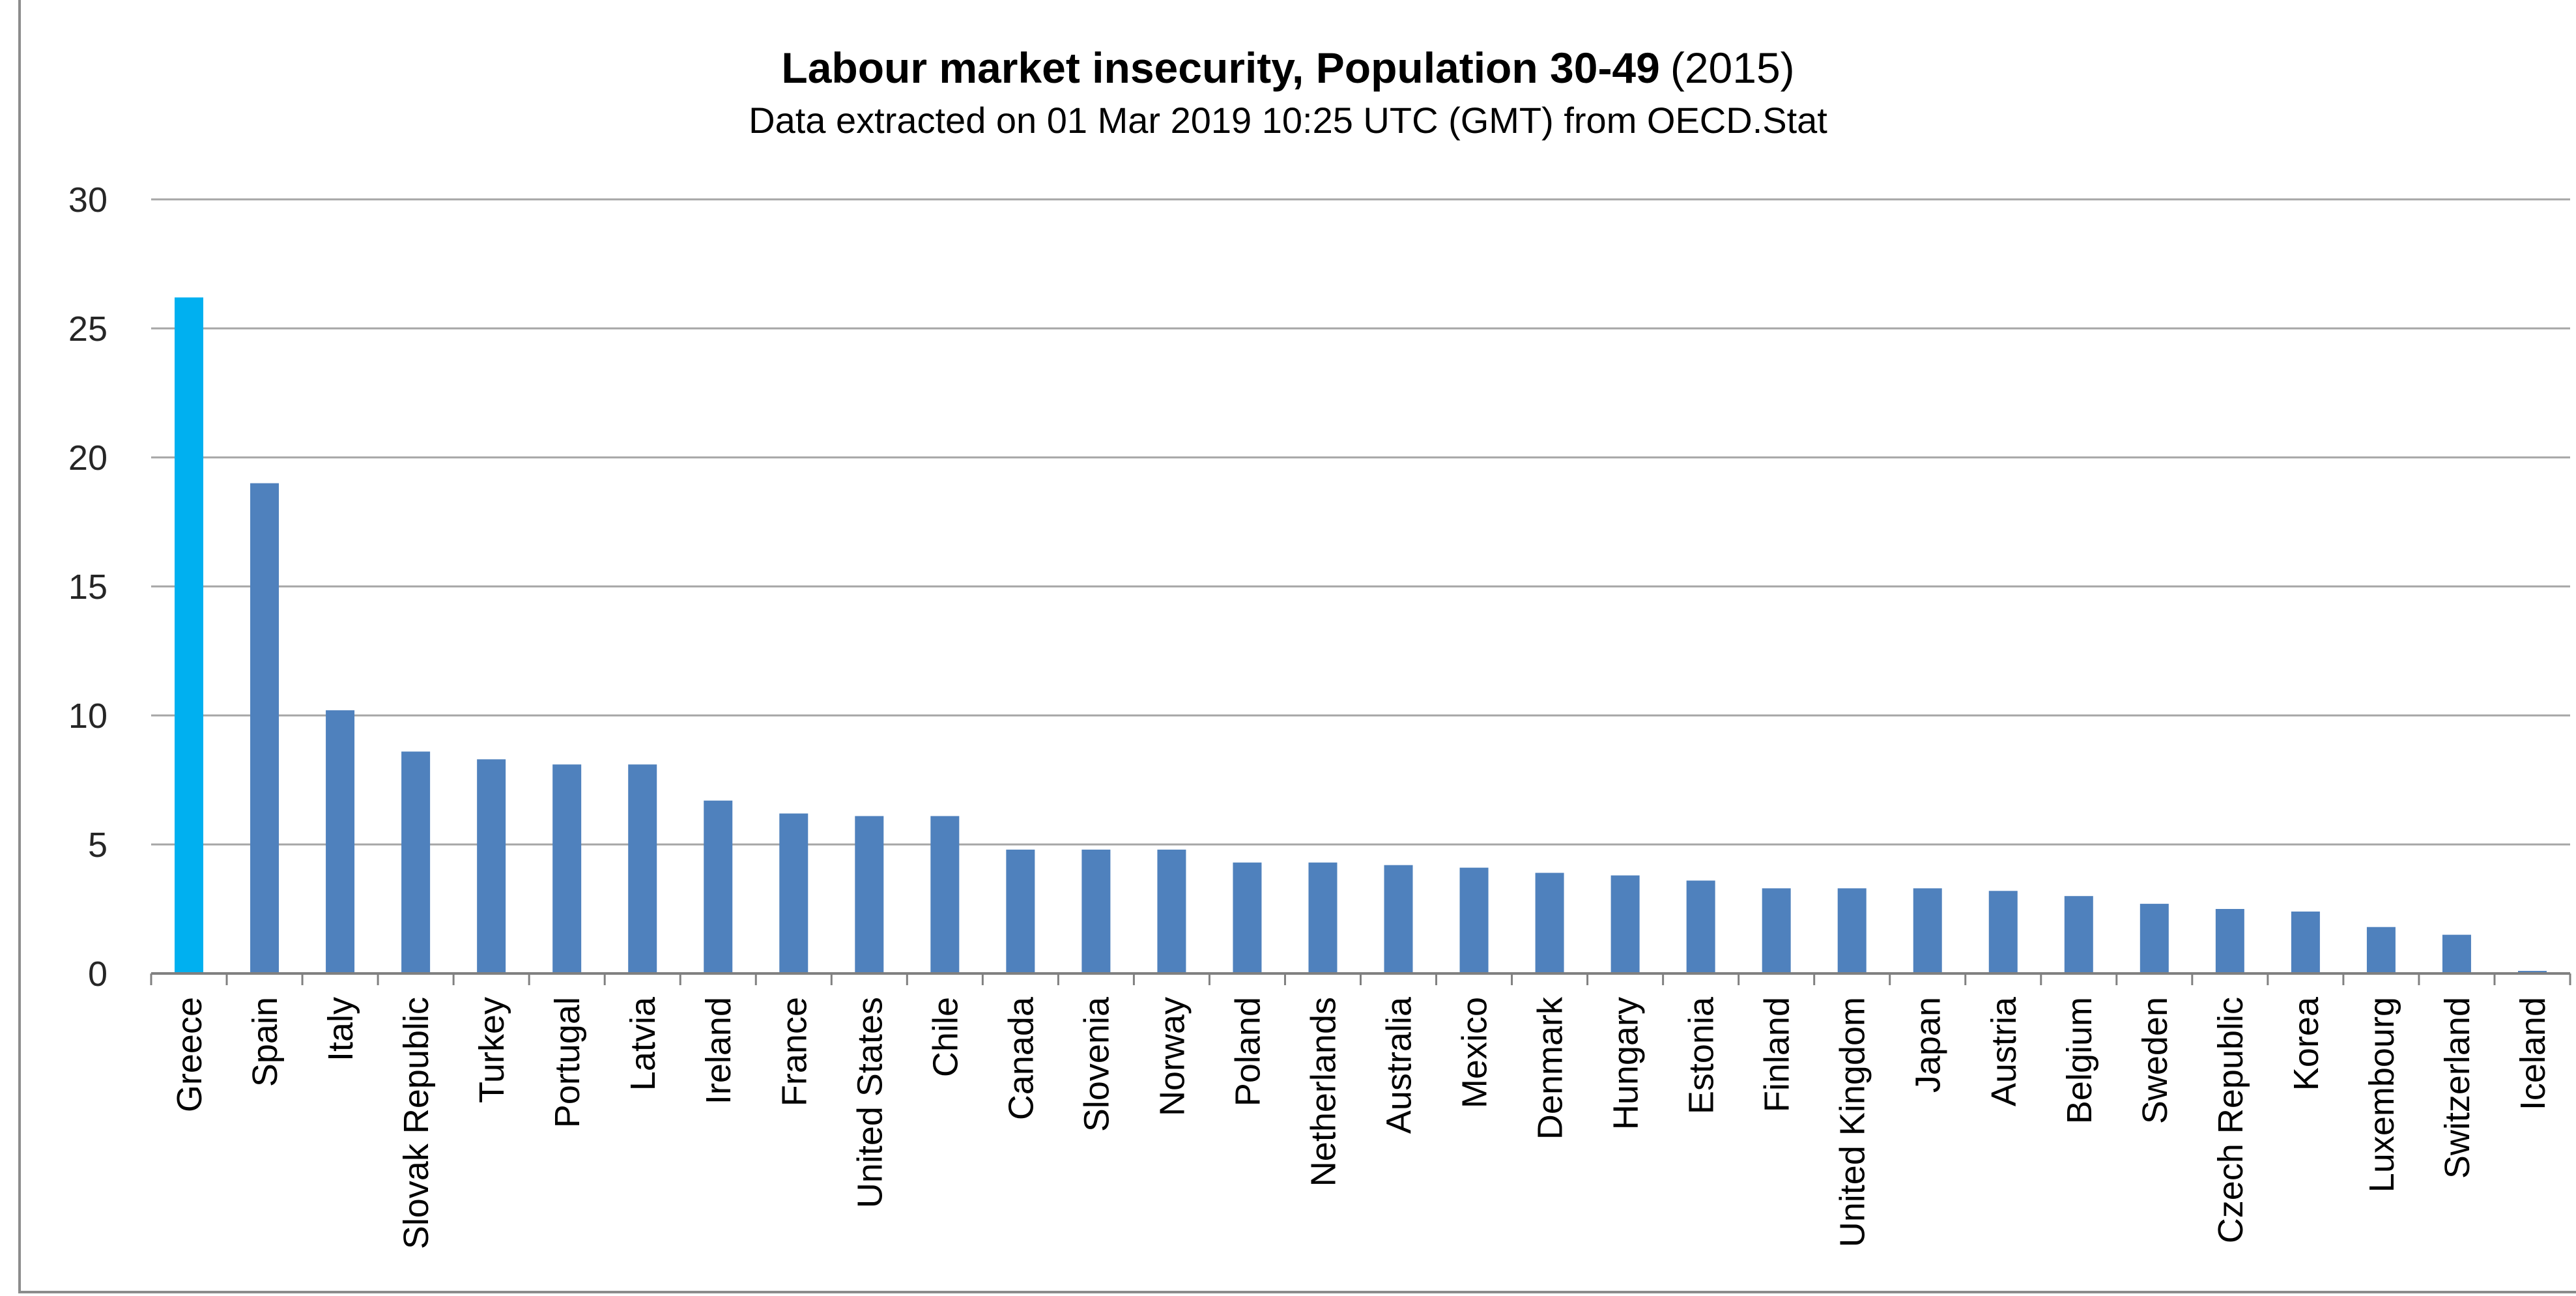 This screenshot has height=1296, width=2576. What do you see at coordinates (643, 1043) in the screenshot?
I see `x-tick-label: Latvia` at bounding box center [643, 1043].